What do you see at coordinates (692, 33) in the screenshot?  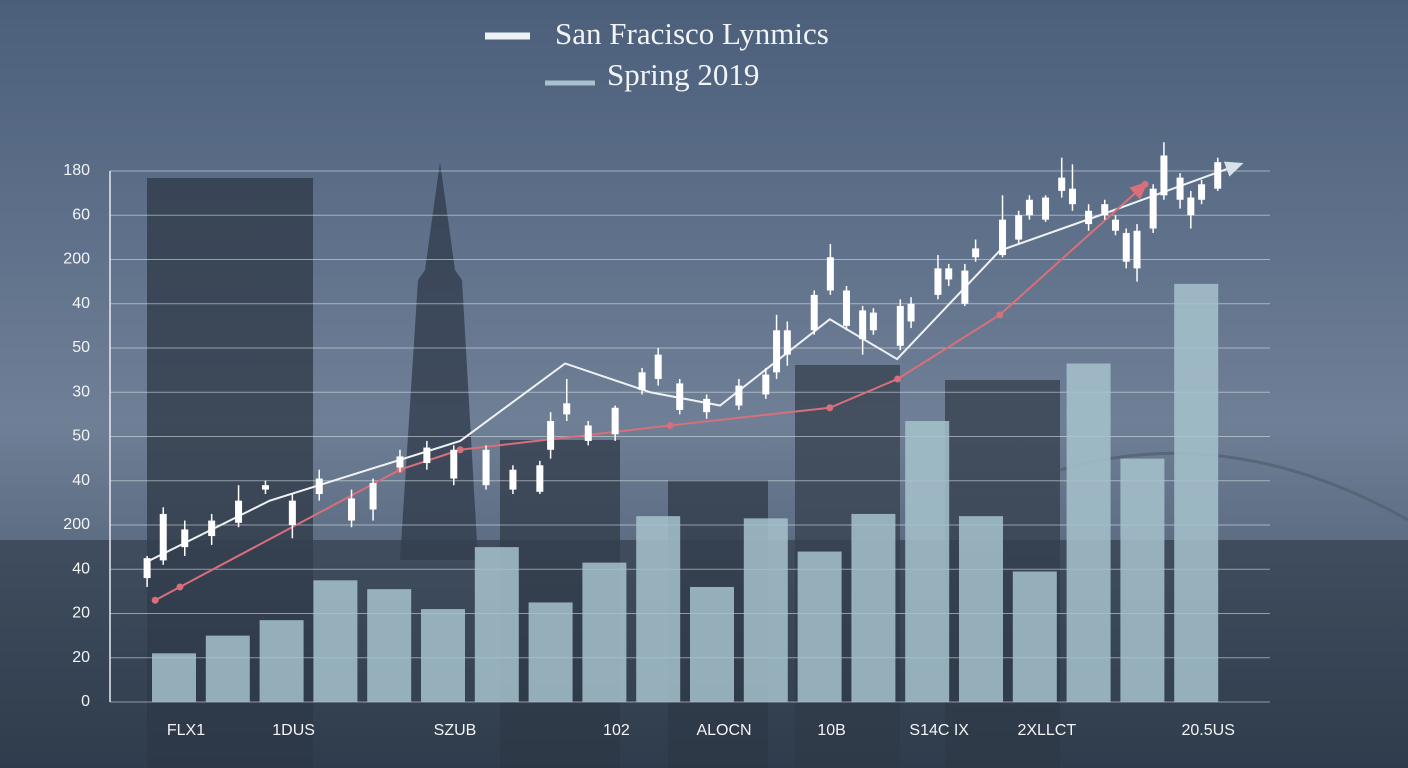 I see `legend-label: San Fracisco Lynmics` at bounding box center [692, 33].